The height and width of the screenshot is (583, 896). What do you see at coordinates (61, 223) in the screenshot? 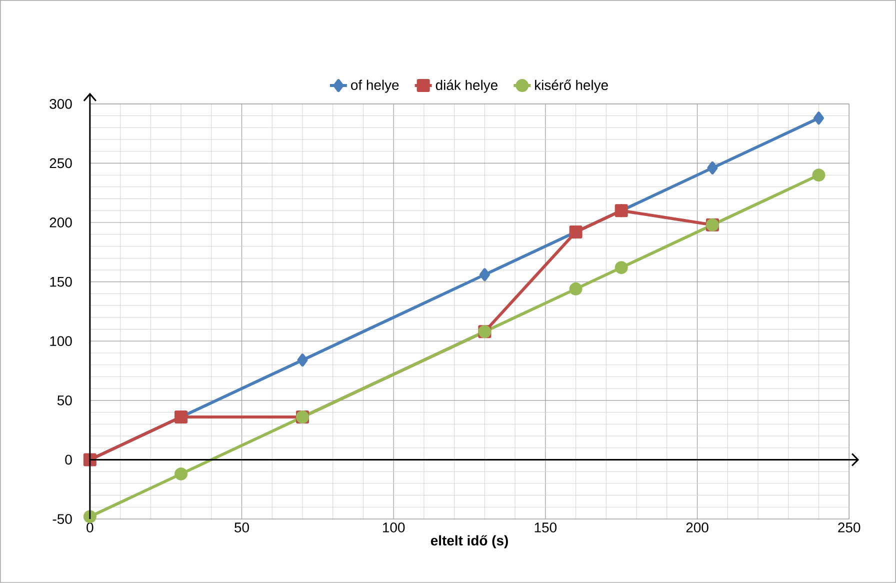
I see `y-tick-label: 200` at bounding box center [61, 223].